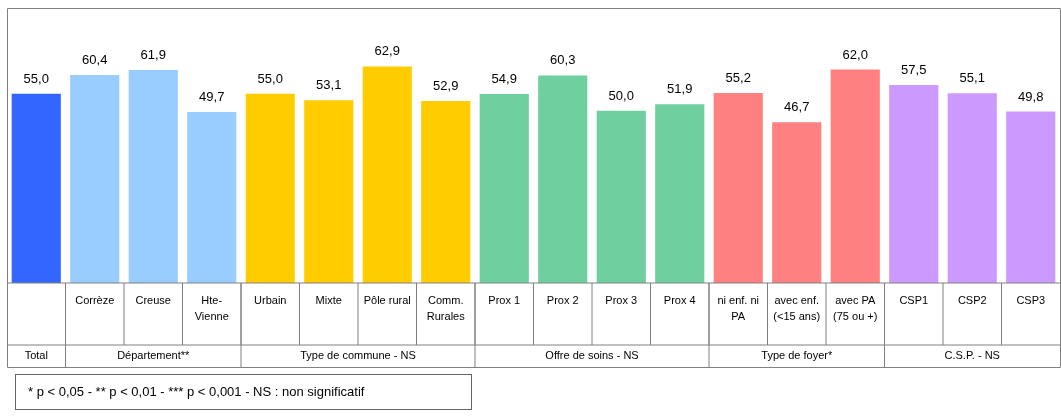 The width and height of the screenshot is (1061, 419). I want to click on data-label: 49,7, so click(212, 96).